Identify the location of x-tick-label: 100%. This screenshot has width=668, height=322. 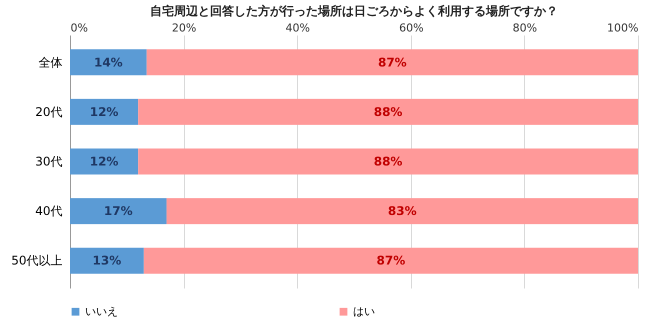
(622, 28).